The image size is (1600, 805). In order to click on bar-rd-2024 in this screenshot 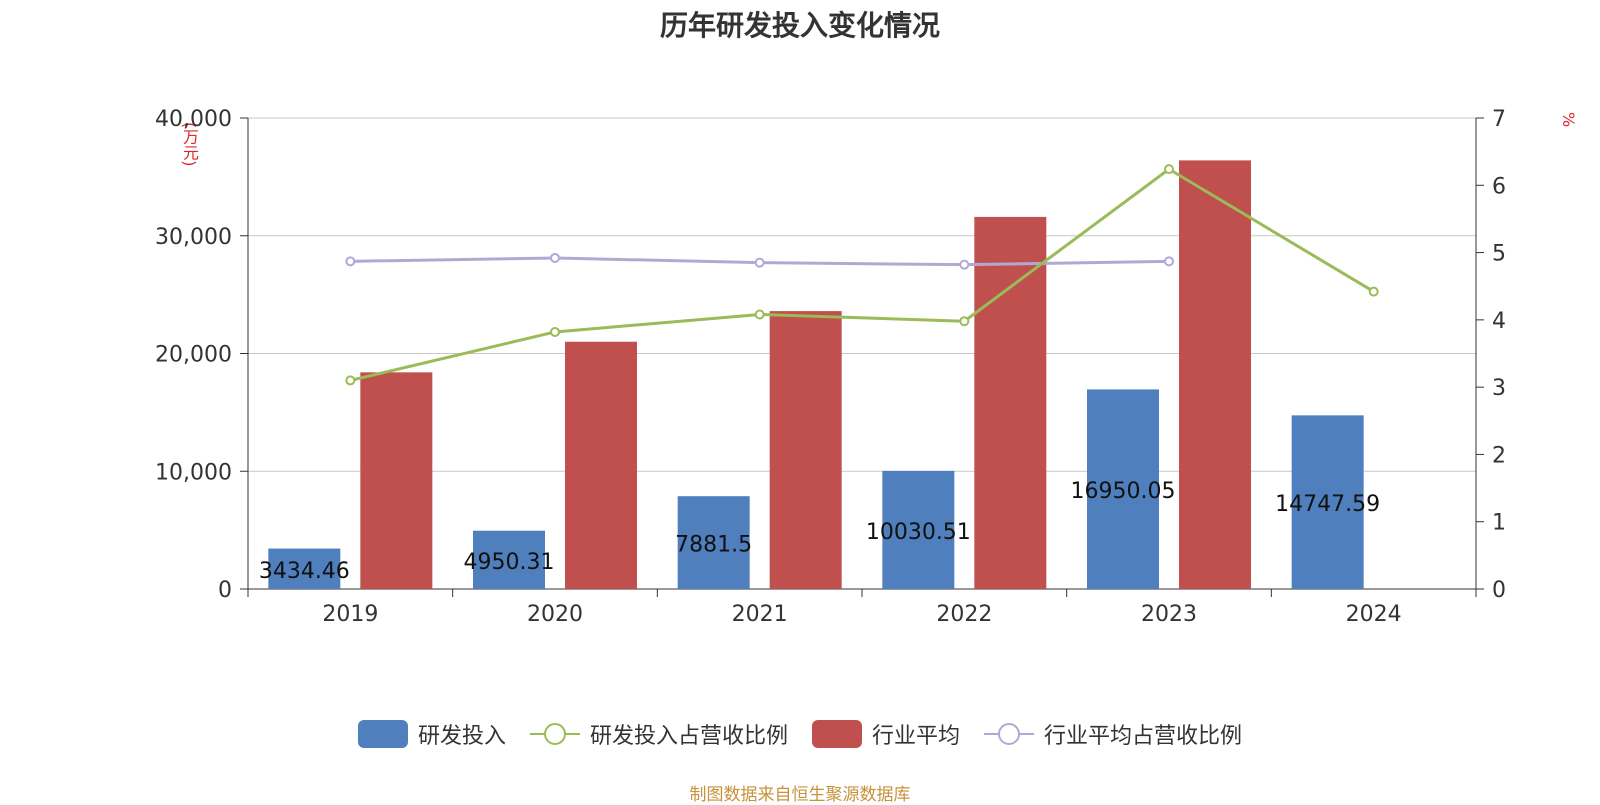, I will do `click(1327, 502)`.